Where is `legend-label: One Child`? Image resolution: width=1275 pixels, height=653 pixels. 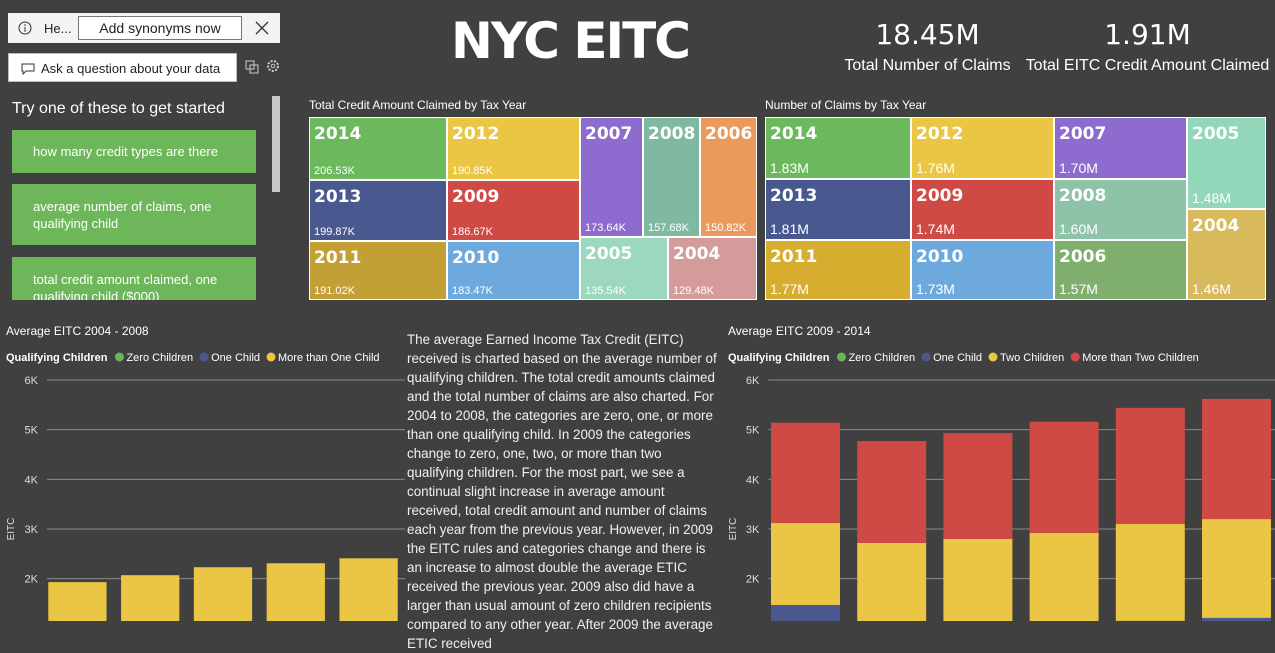
legend-label: One Child is located at coordinates (957, 358).